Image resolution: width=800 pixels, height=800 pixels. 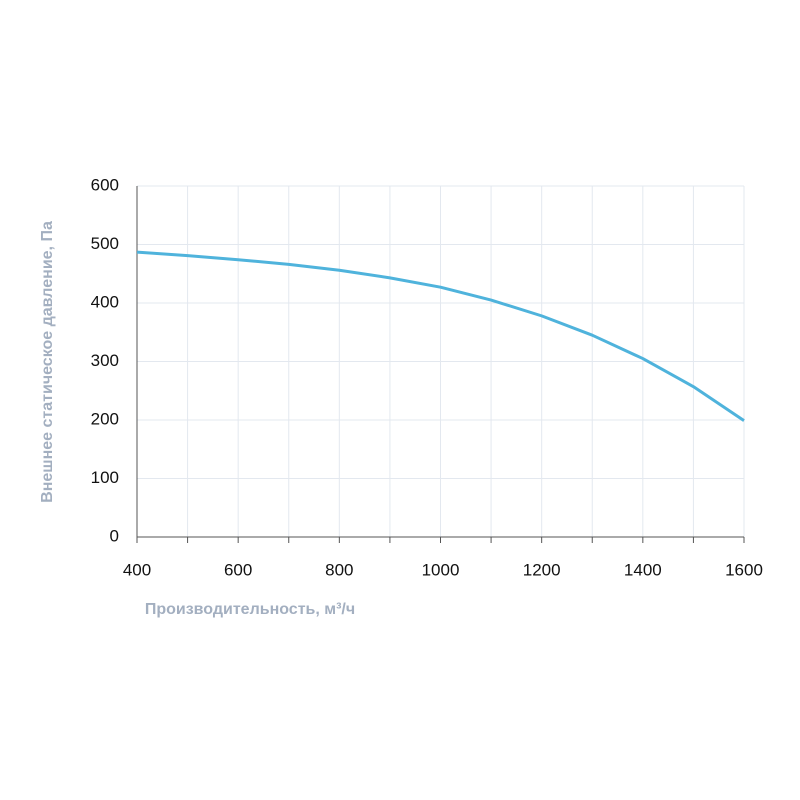 What do you see at coordinates (105, 243) in the screenshot?
I see `y-tick-label: 500` at bounding box center [105, 243].